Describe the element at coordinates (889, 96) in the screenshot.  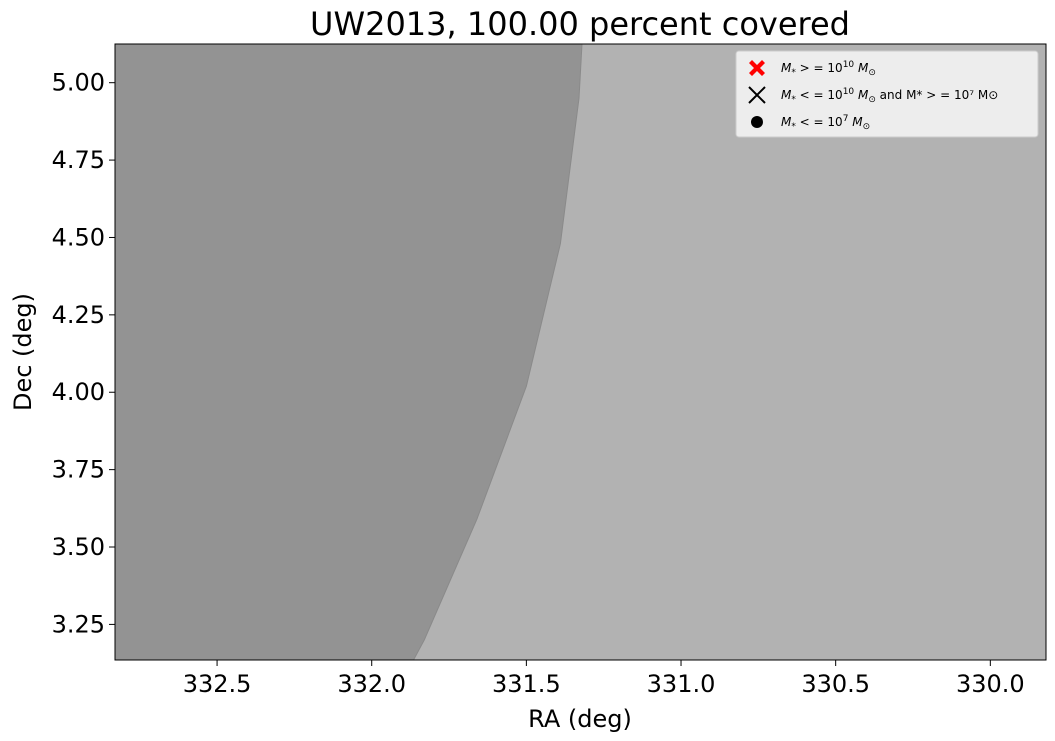
I see `legend-label: M* < = 1010 M⊙ and M* > = 10⁷ M⊙` at that location.